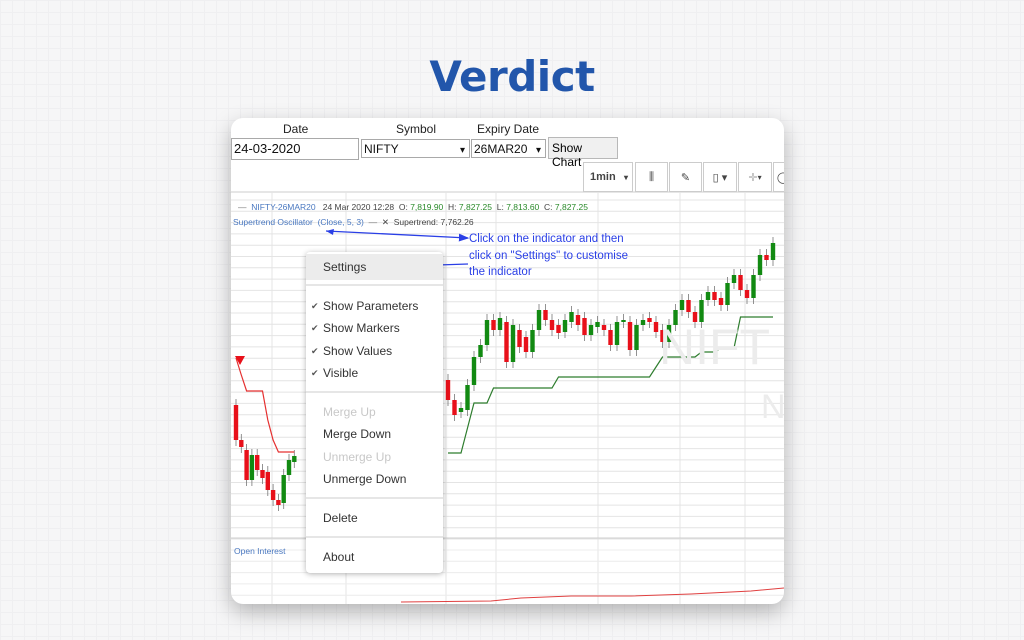 The width and height of the screenshot is (1024, 640). Describe the element at coordinates (365, 479) in the screenshot. I see `menu-item-label: Unmerge Down` at that location.